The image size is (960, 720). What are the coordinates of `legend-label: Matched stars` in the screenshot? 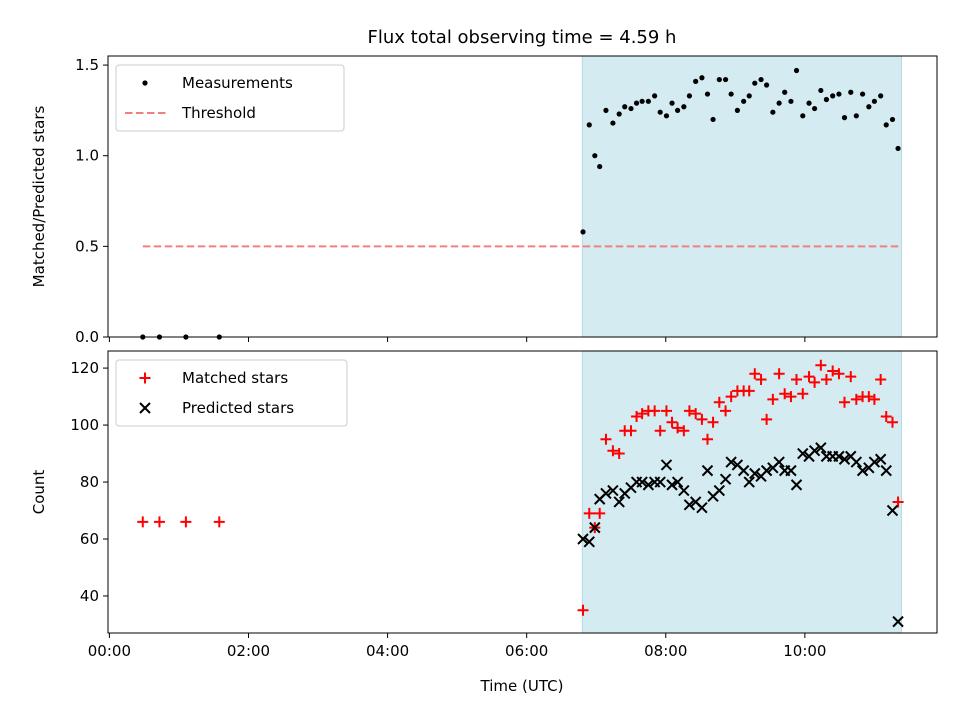 It's located at (235, 378).